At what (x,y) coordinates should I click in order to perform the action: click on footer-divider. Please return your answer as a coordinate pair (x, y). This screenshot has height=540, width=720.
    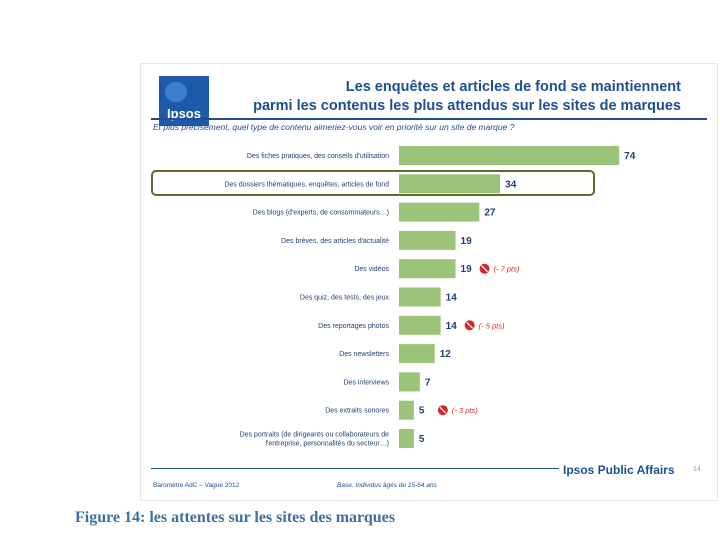
    Looking at the image, I should click on (355, 468).